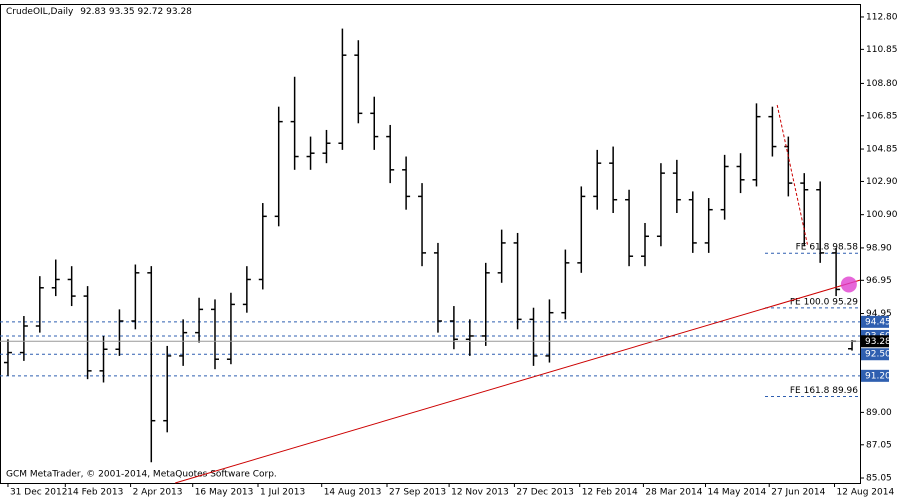 This screenshot has height=500, width=900. I want to click on header-high: 93.35, so click(122, 12).